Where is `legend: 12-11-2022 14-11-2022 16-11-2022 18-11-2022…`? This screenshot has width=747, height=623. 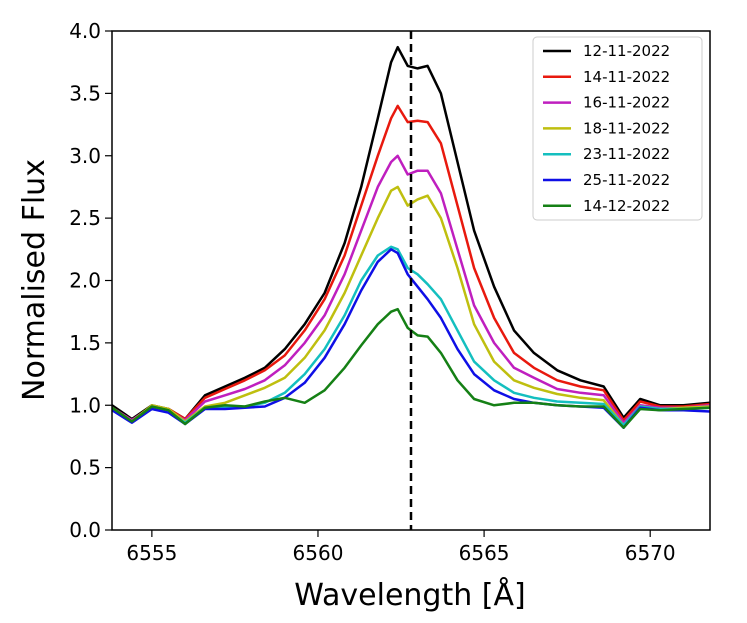
legend: 12-11-2022 14-11-2022 16-11-2022 18-11-2022… is located at coordinates (617, 128).